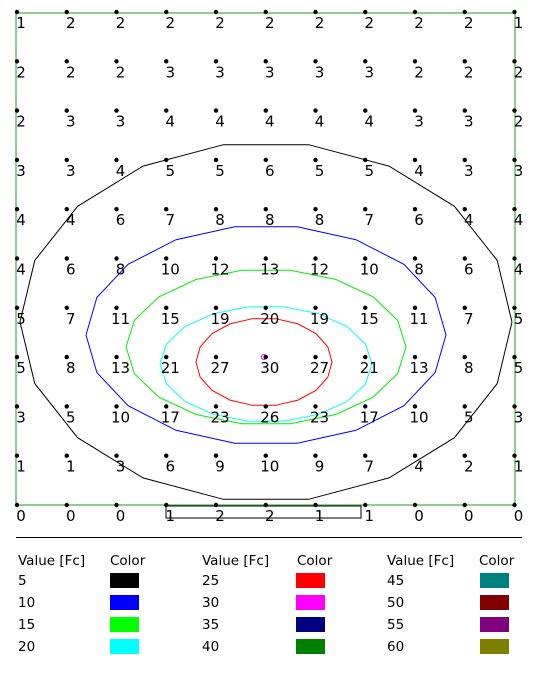 This screenshot has width=534, height=673. What do you see at coordinates (120, 417) in the screenshot?
I see `point-value: 10` at bounding box center [120, 417].